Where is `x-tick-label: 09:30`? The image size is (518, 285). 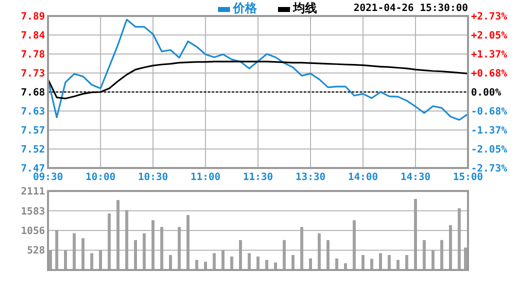
x-tick-label: 09:30 is located at coordinates (48, 177).